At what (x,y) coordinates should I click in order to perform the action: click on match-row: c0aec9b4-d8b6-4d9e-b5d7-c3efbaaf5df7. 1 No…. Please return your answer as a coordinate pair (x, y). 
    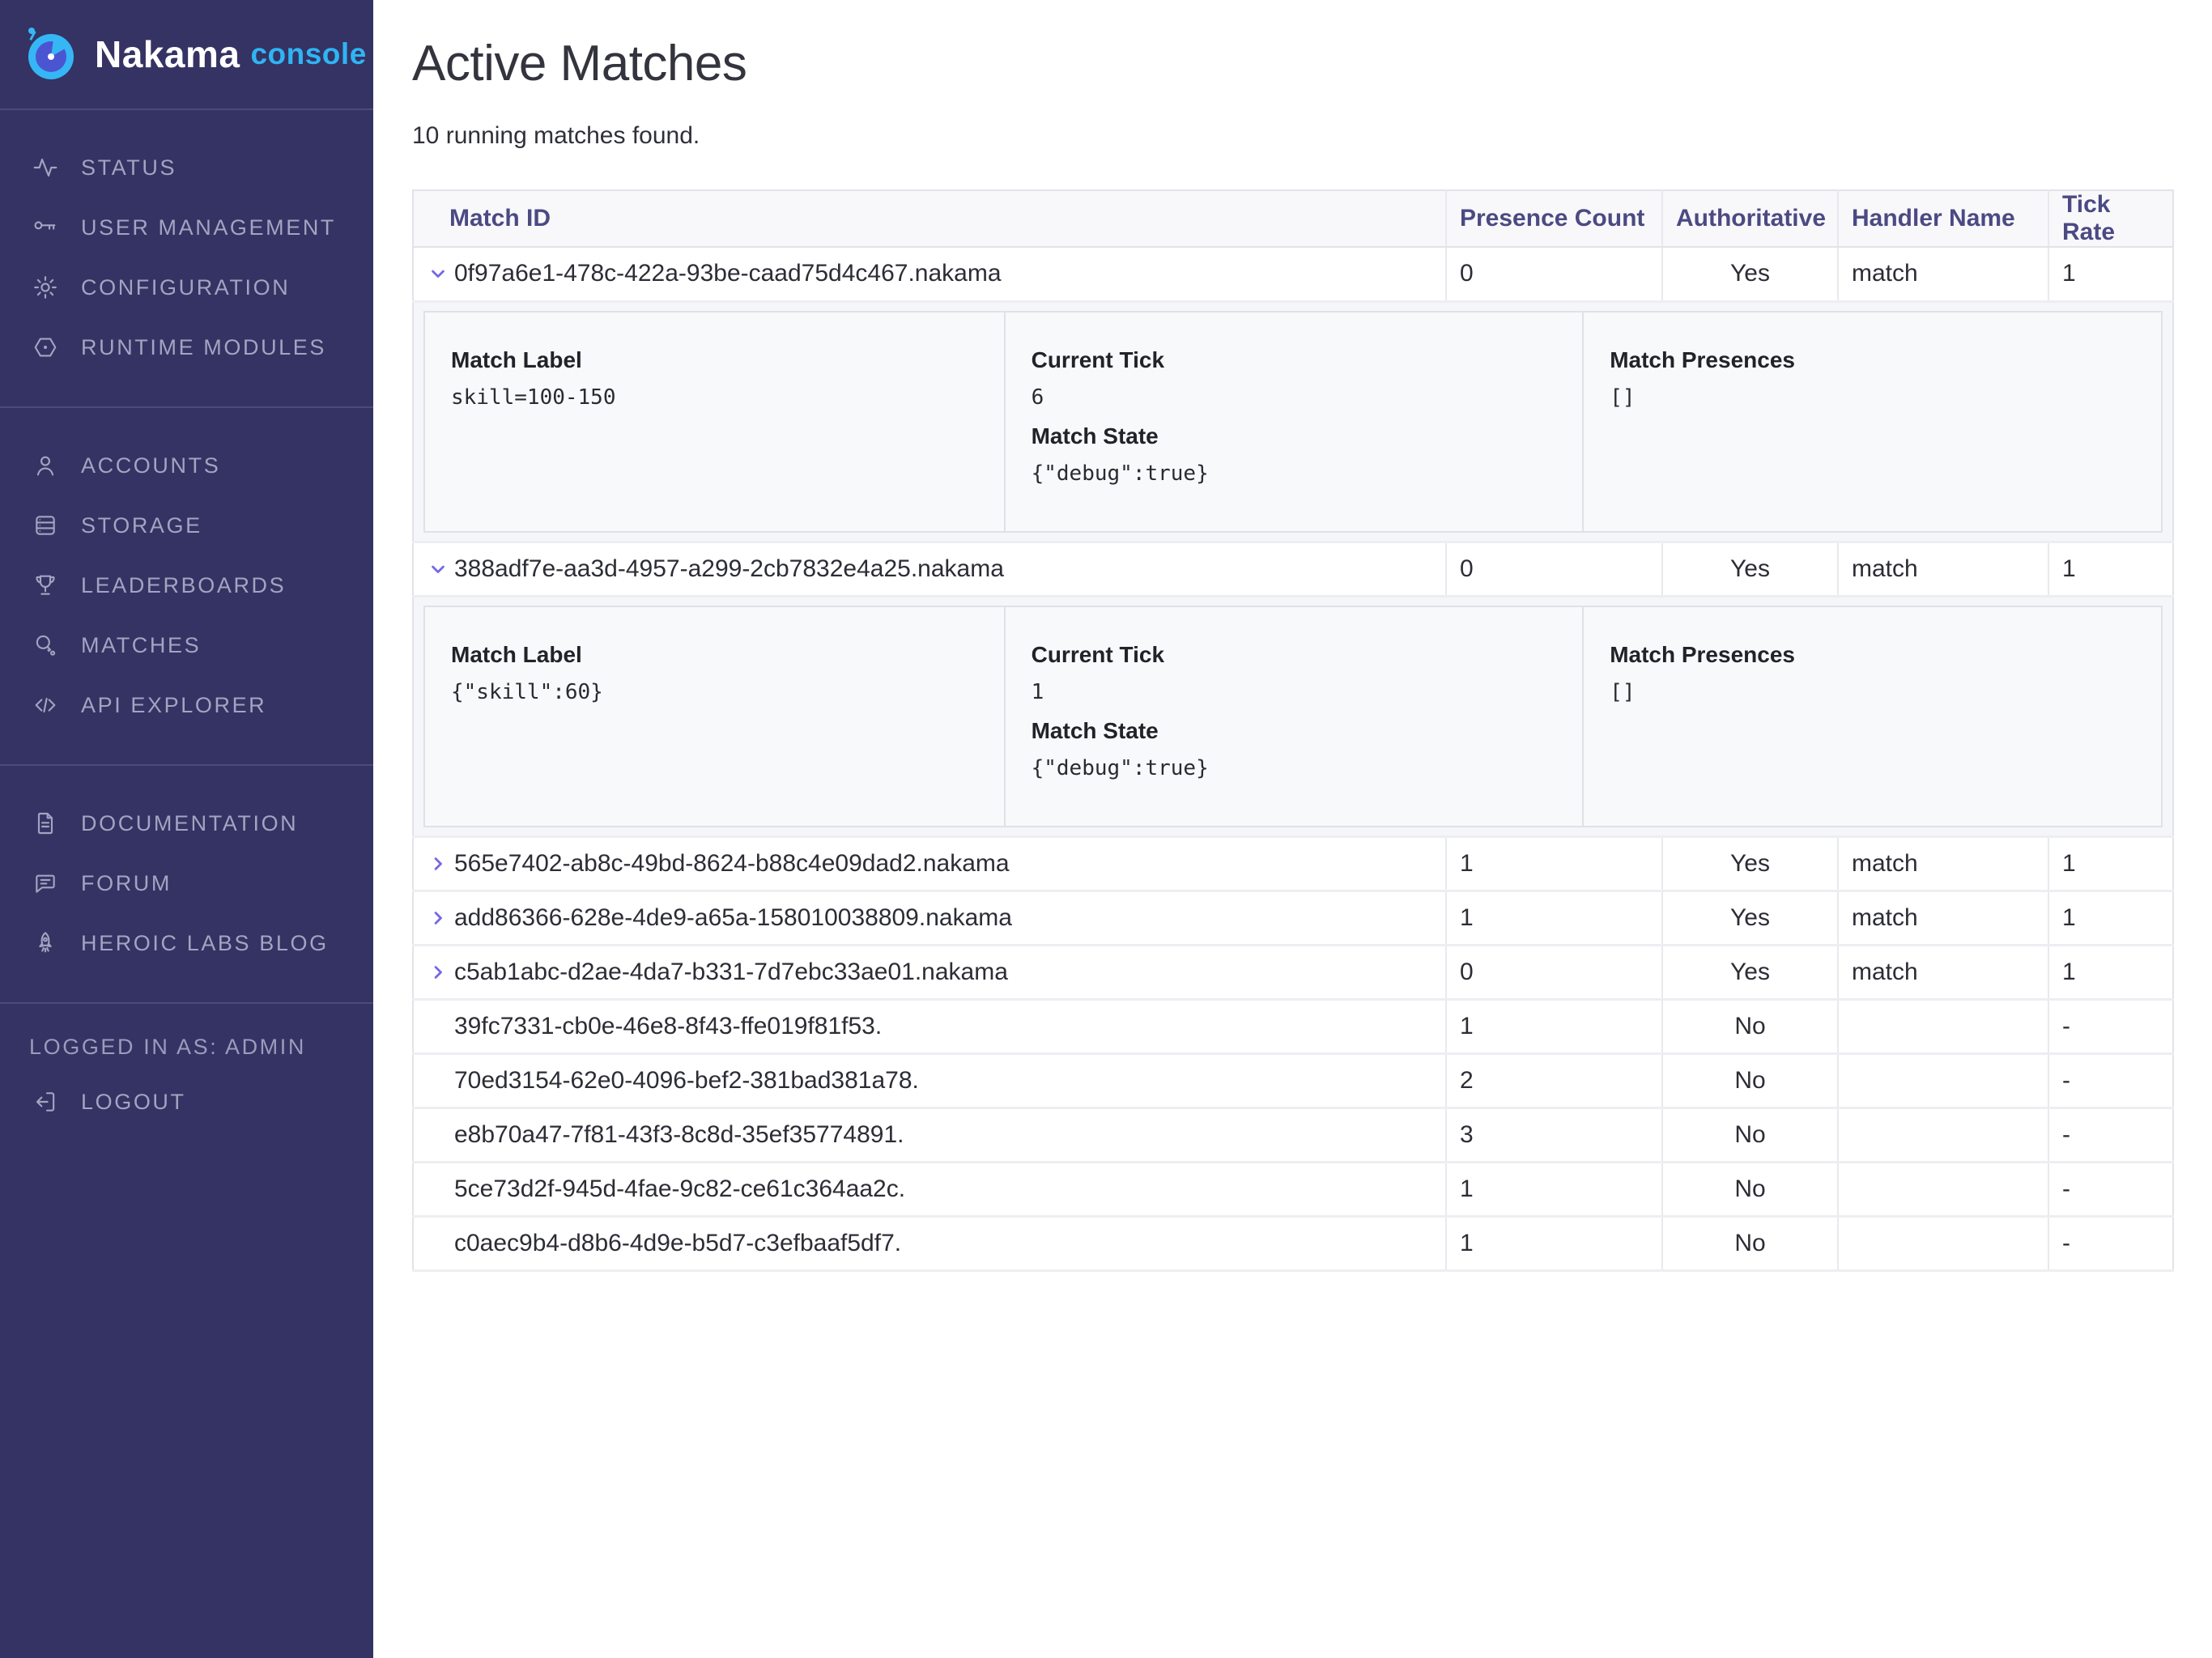
    Looking at the image, I should click on (1293, 1244).